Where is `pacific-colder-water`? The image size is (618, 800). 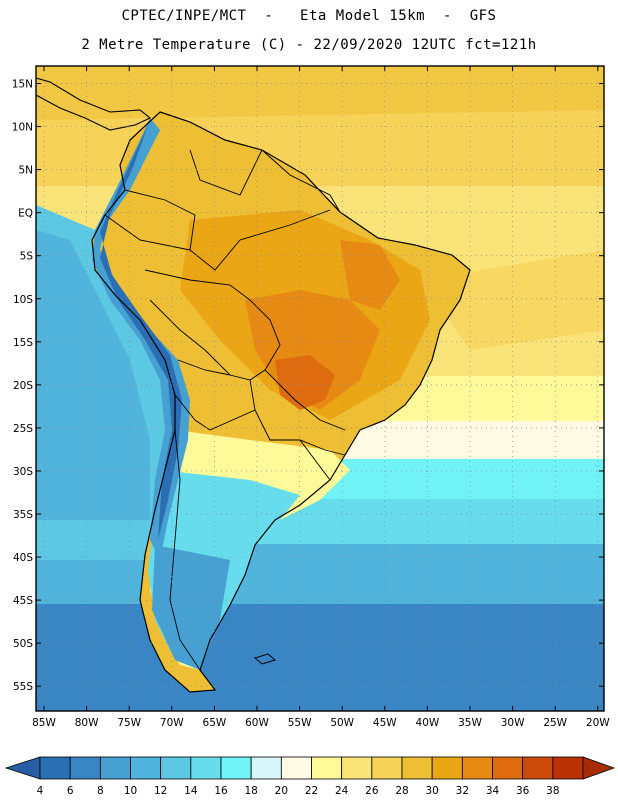
pacific-colder-water is located at coordinates (93, 375).